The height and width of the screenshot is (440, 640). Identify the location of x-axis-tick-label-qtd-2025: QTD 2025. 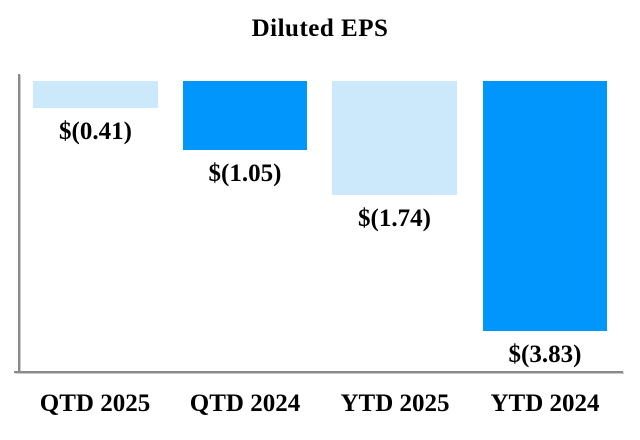
(95, 403).